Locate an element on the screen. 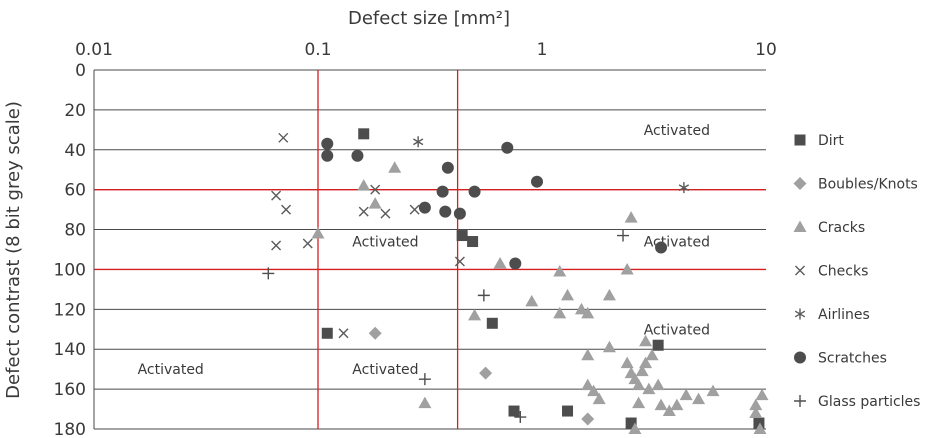  x-tick-label: 10 is located at coordinates (766, 50).